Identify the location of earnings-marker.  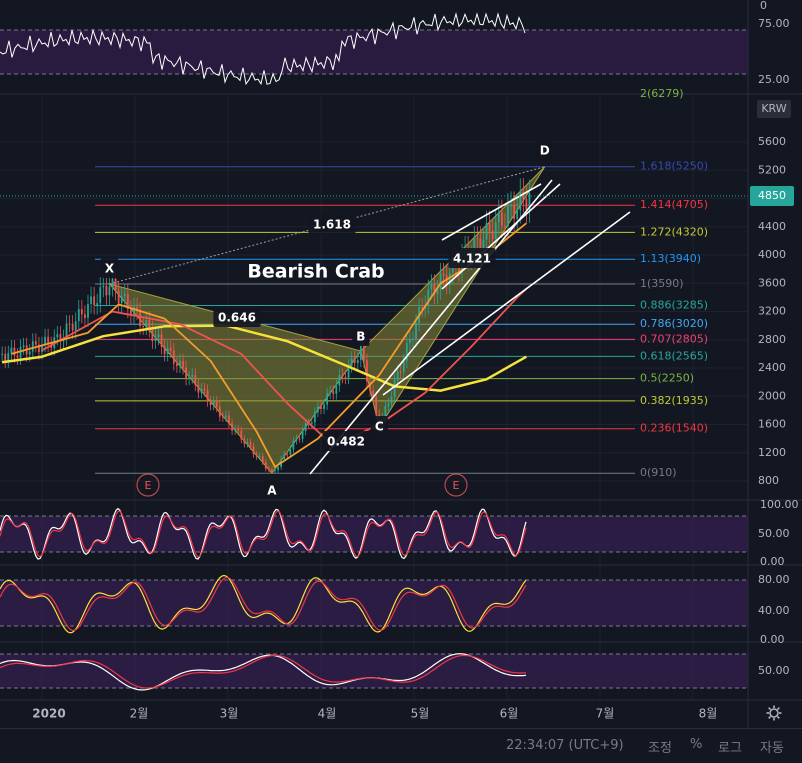
(148, 485).